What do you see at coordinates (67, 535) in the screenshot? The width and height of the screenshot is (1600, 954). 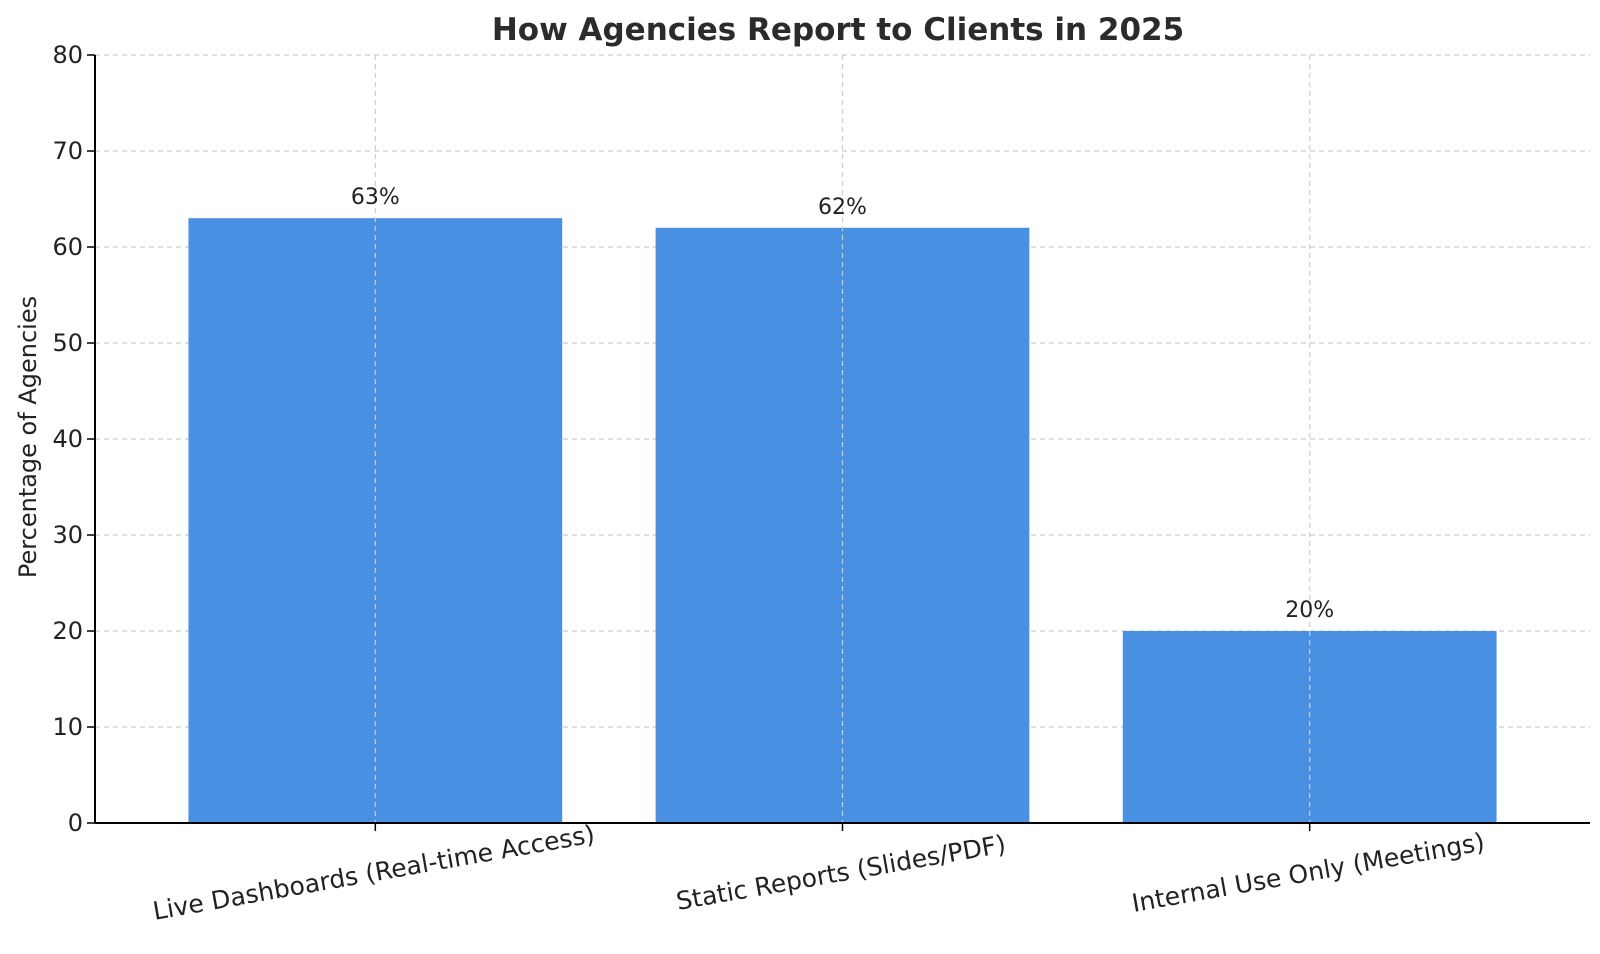 I see `y-tick-label: 30` at bounding box center [67, 535].